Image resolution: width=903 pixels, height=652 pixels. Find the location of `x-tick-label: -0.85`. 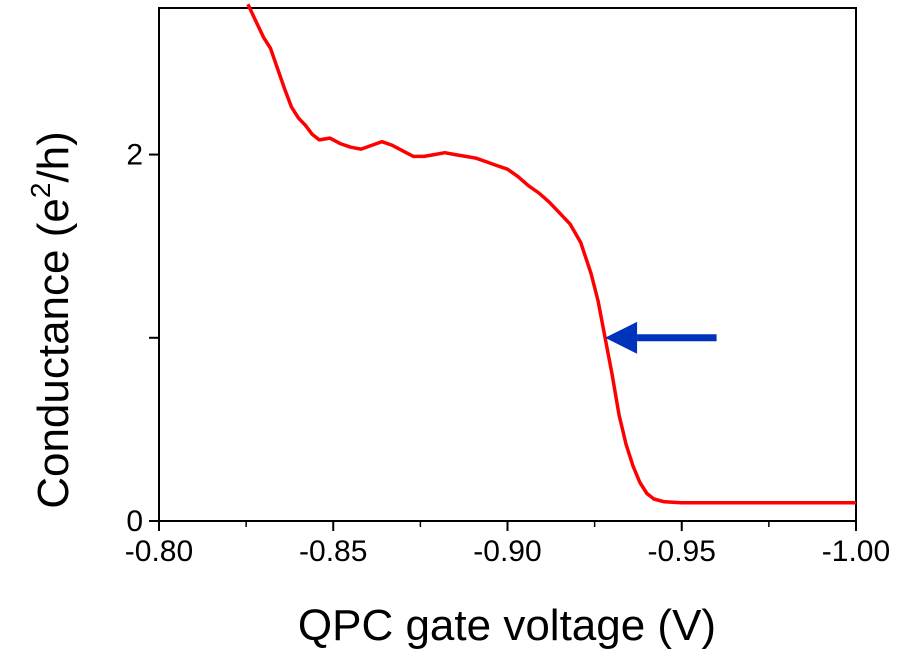

x-tick-label: -0.85 is located at coordinates (333, 551).